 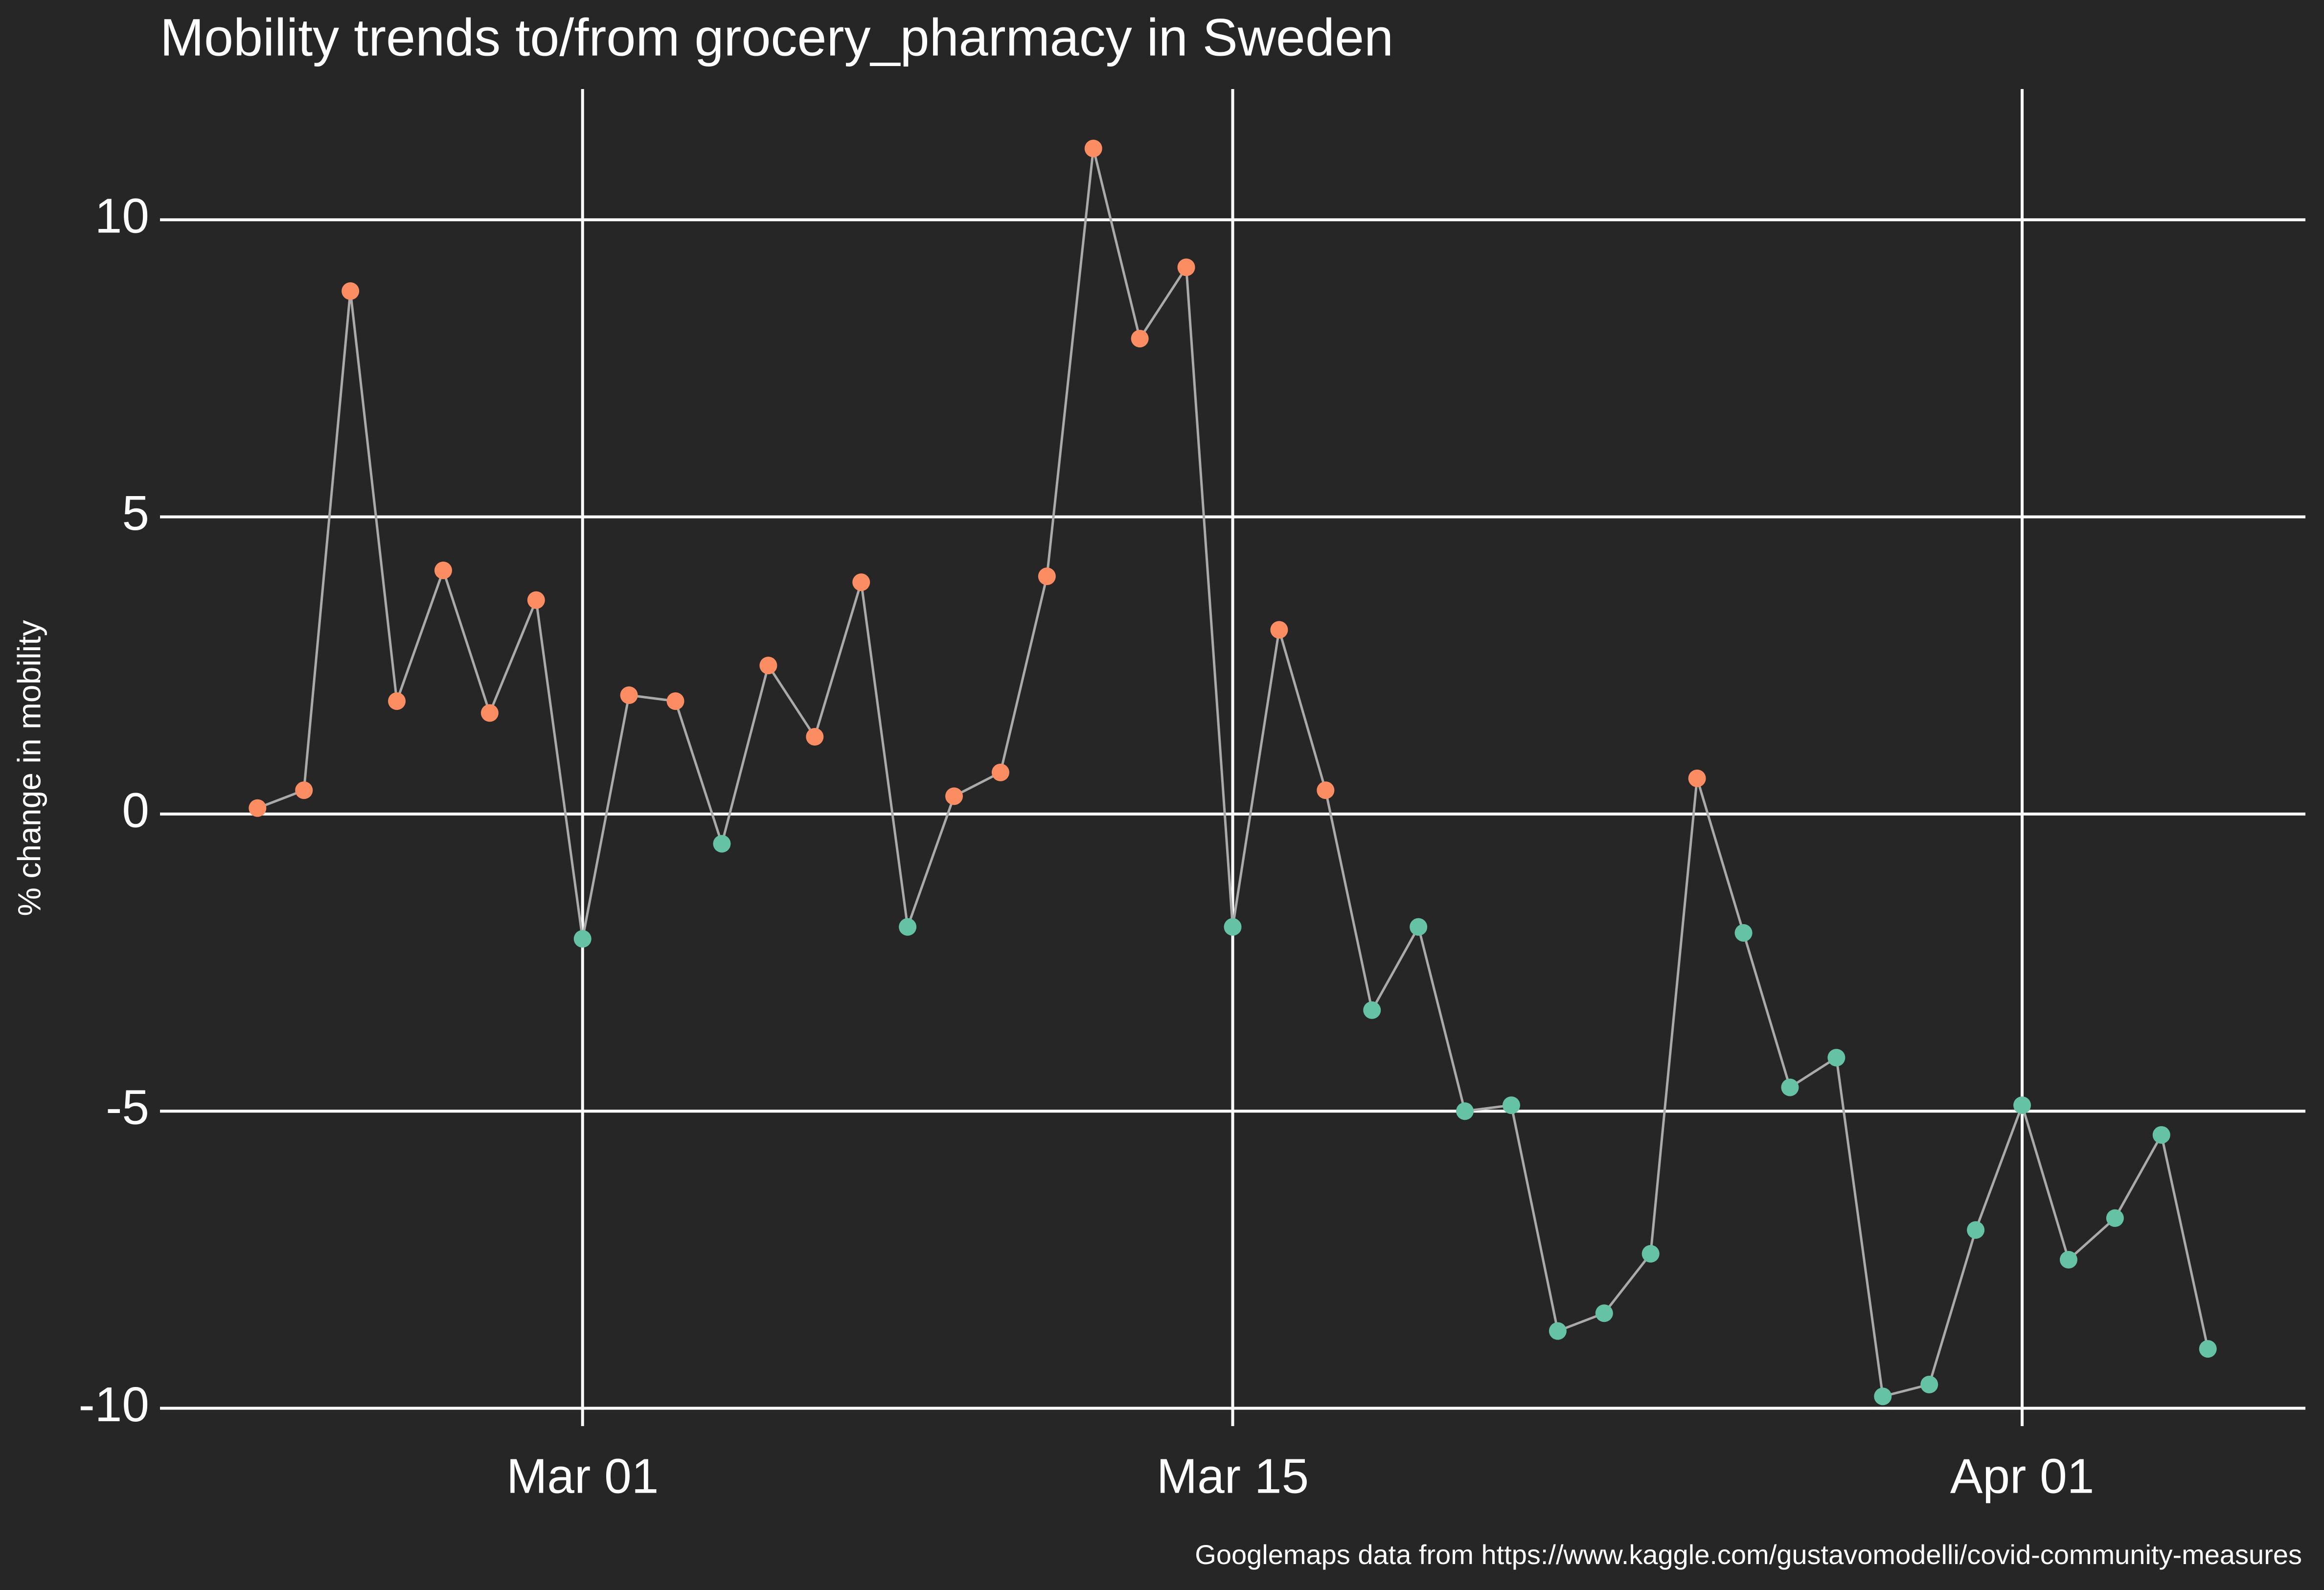 I want to click on y-tick-label: -5, so click(x=128, y=1107).